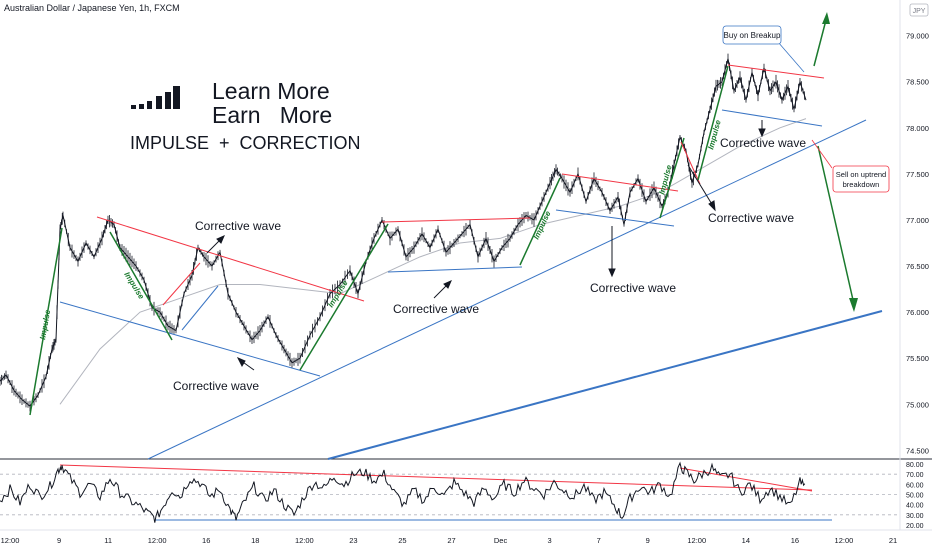  What do you see at coordinates (633, 288) in the screenshot?
I see `corrective-wave-label-4: Corrective wave` at bounding box center [633, 288].